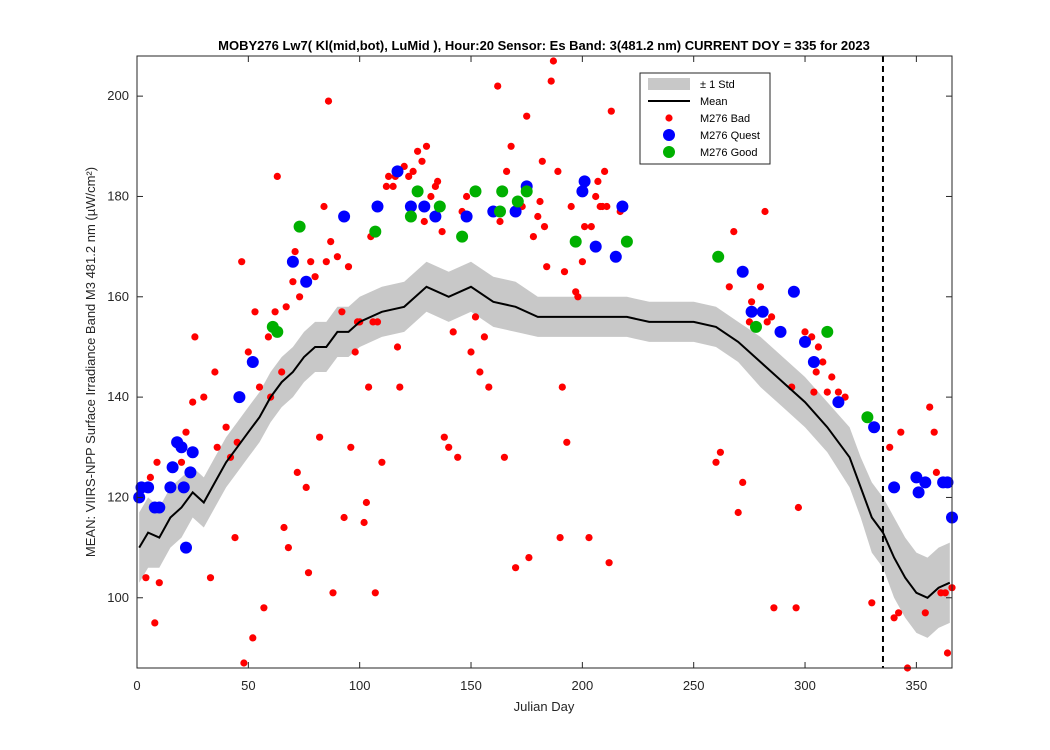 The image size is (1050, 750). Describe the element at coordinates (136, 685) in the screenshot. I see `x-tick-label: 0` at that location.